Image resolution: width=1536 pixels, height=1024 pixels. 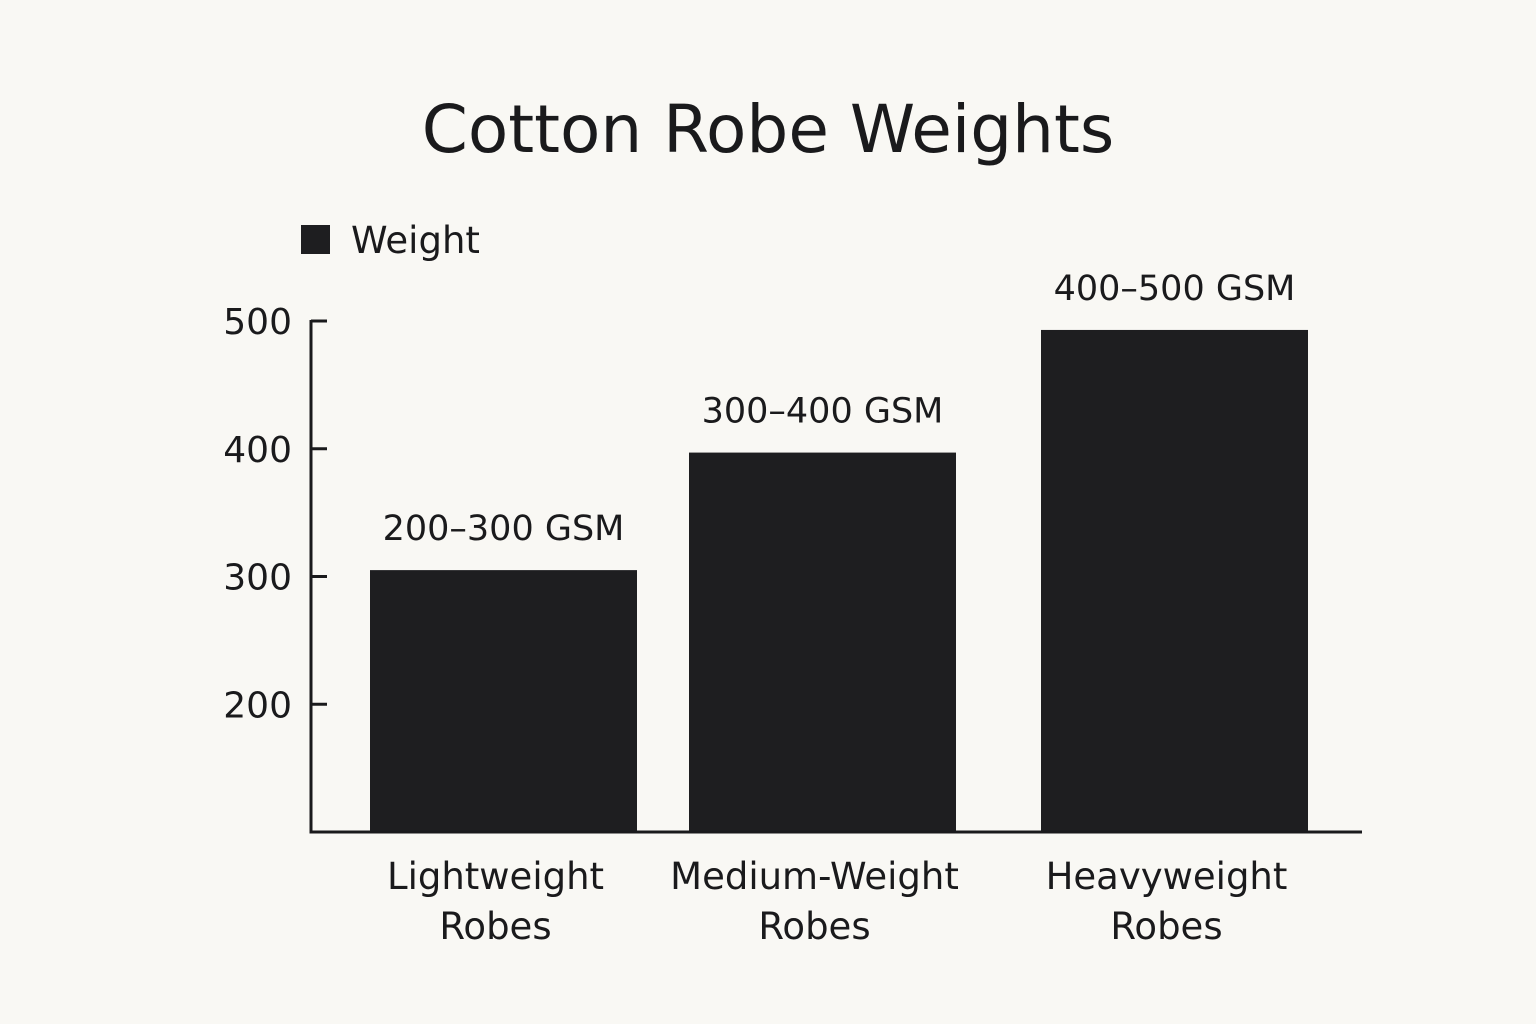 What do you see at coordinates (257, 322) in the screenshot?
I see `y-tick-label: 500` at bounding box center [257, 322].